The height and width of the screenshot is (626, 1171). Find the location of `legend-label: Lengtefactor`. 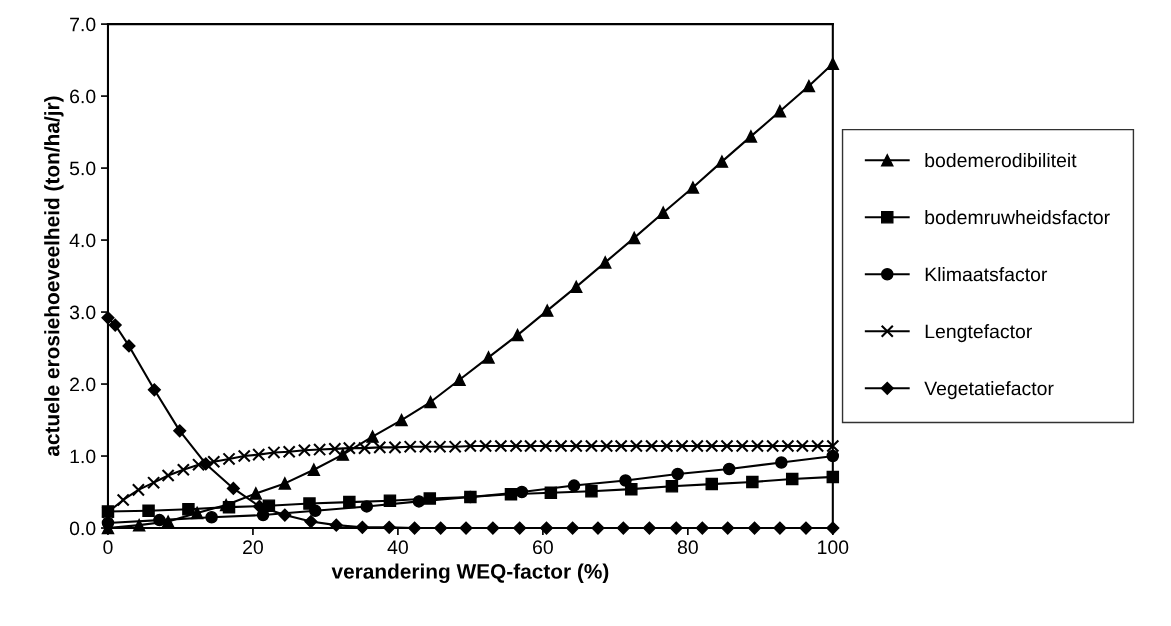

legend-label: Lengtefactor is located at coordinates (978, 333).